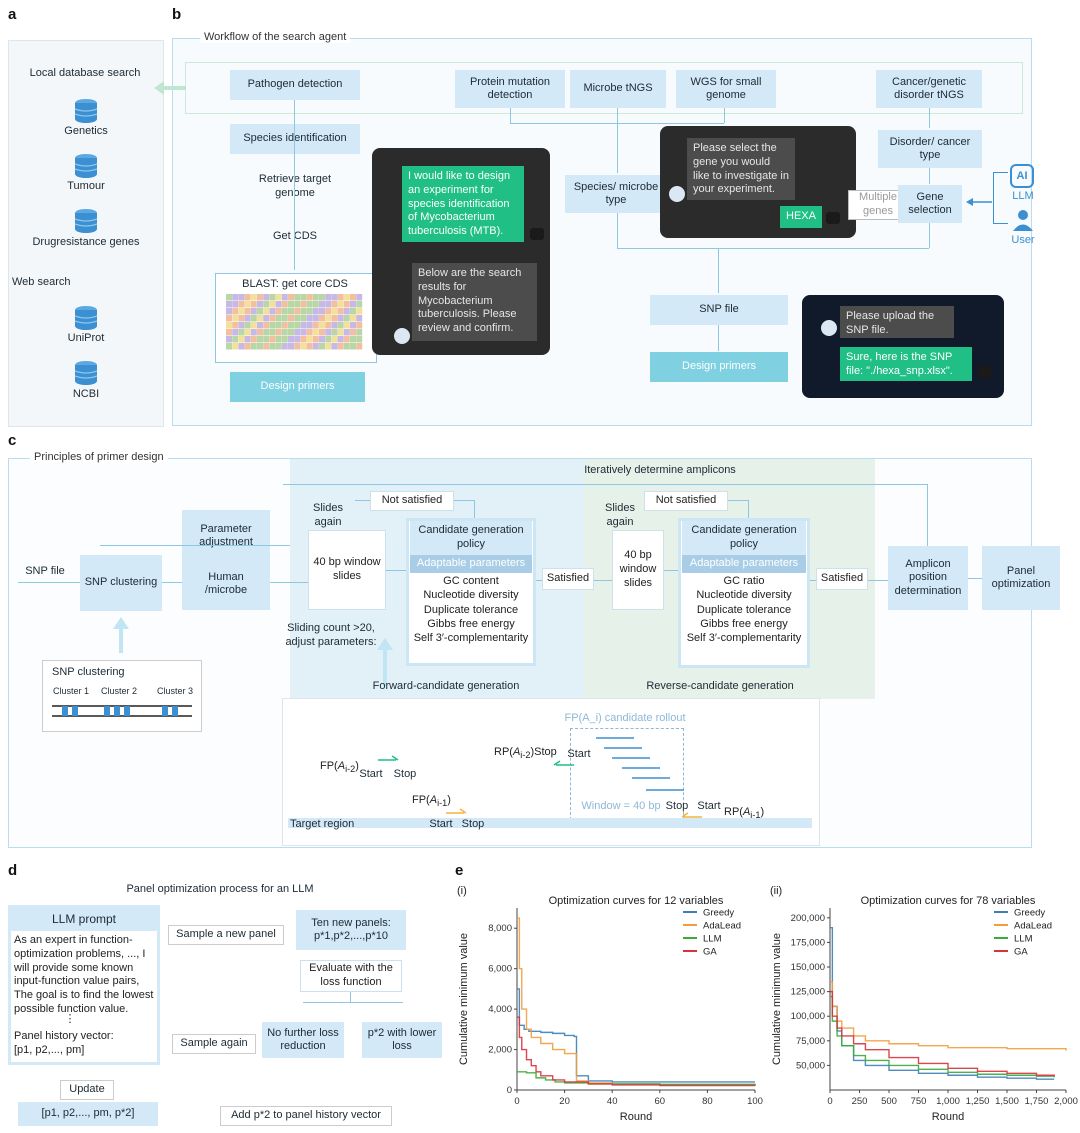 The image size is (1080, 1133). I want to click on species-microbe-type-box: Species/ microbe type, so click(616, 194).